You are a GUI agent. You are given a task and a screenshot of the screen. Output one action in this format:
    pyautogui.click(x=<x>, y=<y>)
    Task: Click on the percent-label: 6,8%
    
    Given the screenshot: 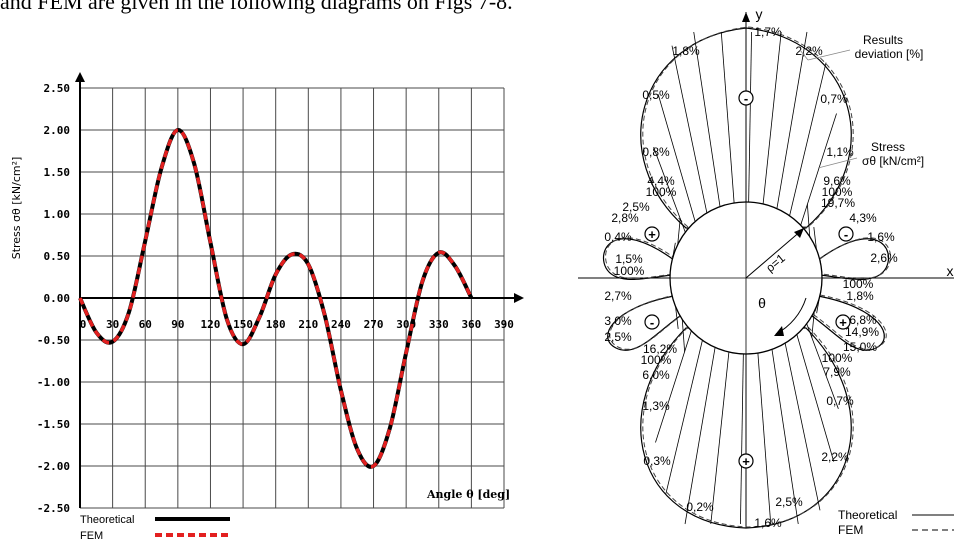 What is the action you would take?
    pyautogui.click(x=863, y=320)
    